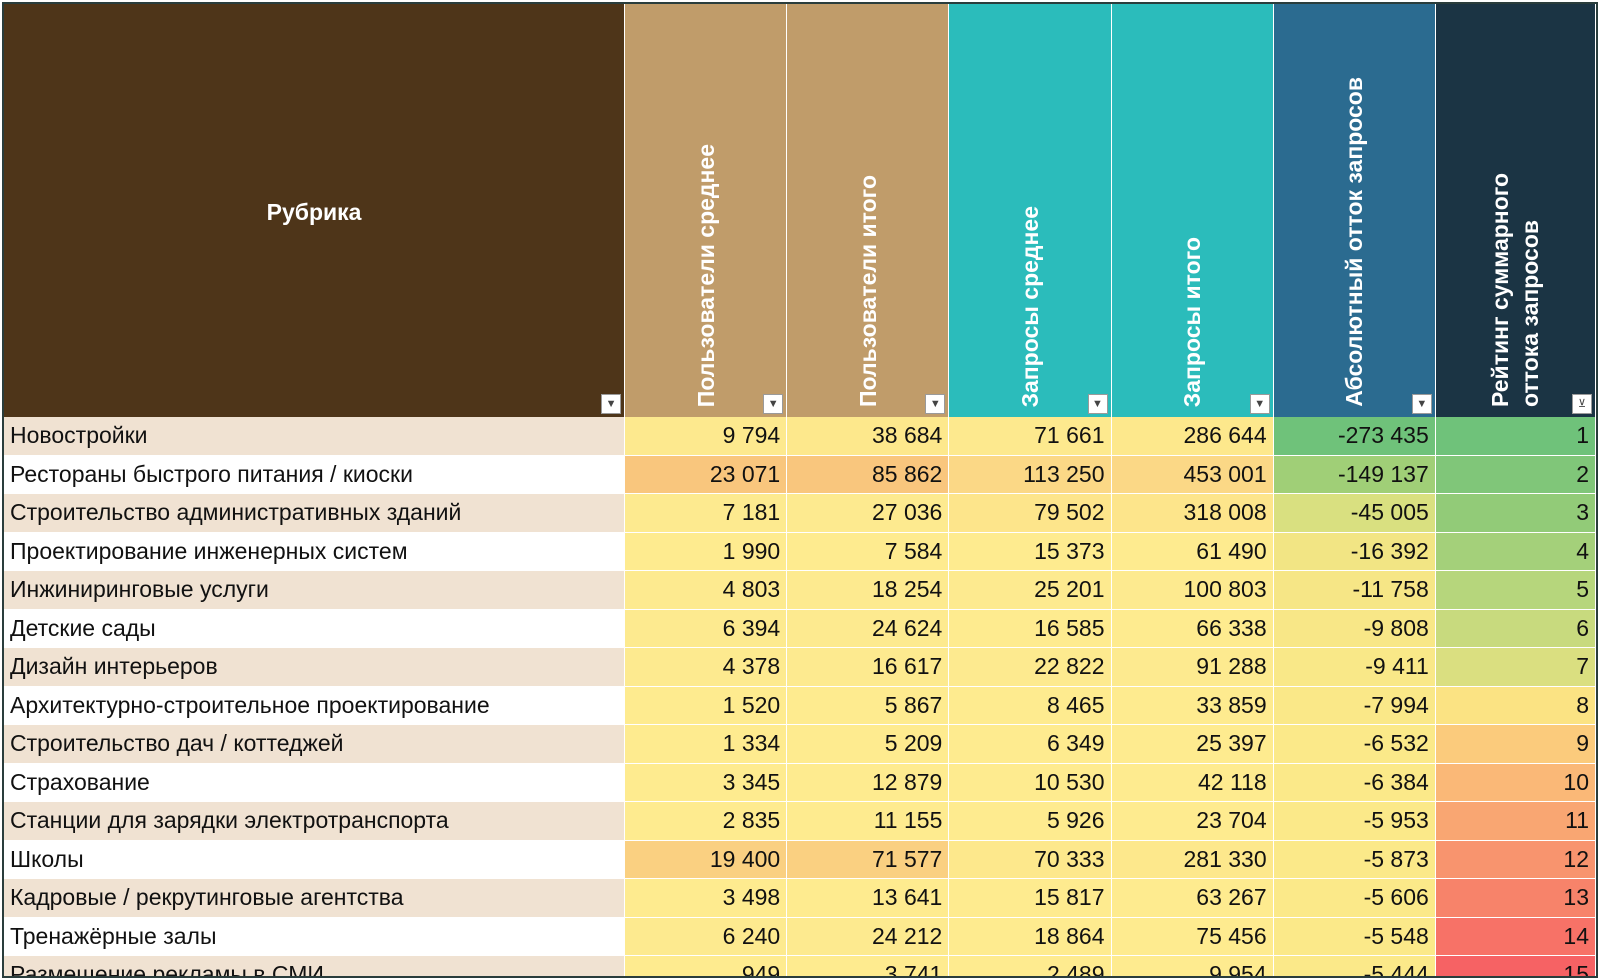 This screenshot has width=1600, height=980. Describe the element at coordinates (1354, 551) in the screenshot. I see `cell-abs-outflow: -16 392` at that location.